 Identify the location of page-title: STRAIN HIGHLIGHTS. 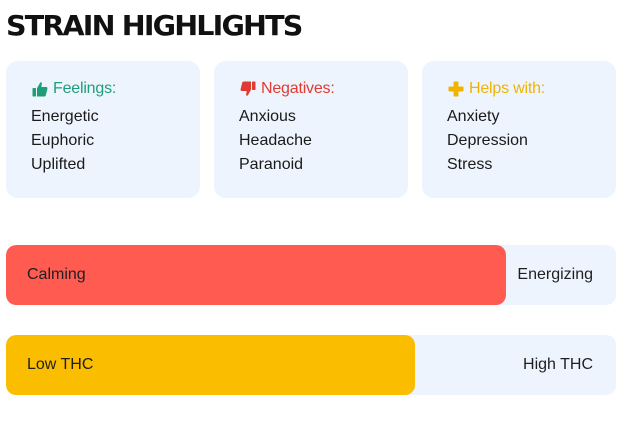
(154, 25).